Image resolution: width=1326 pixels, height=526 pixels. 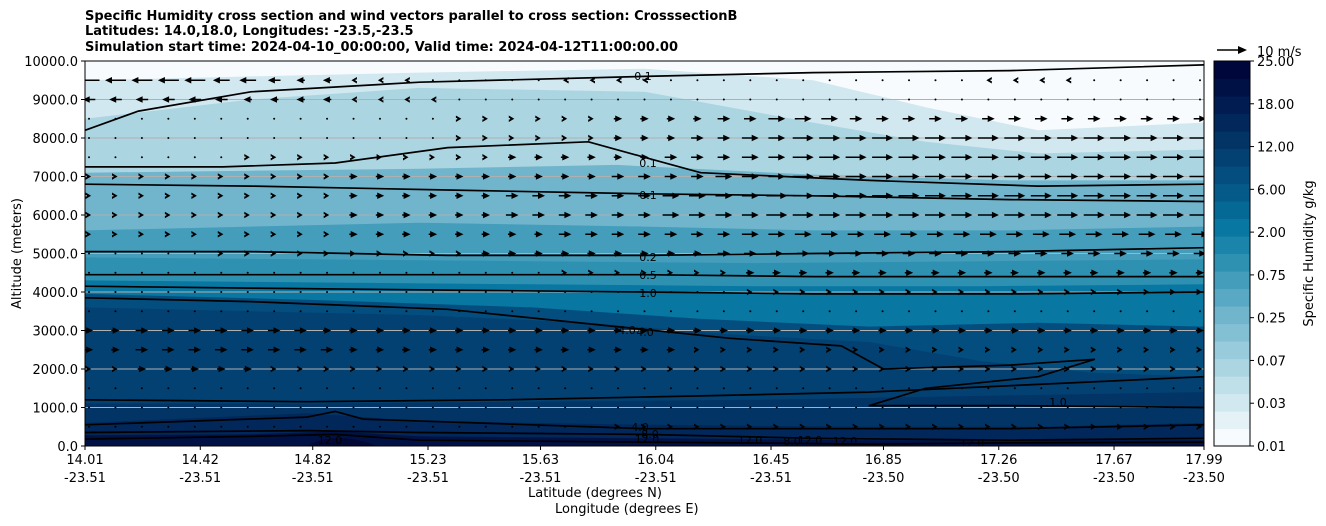 I want to click on y-tick-label-7: 7000.0, so click(x=56, y=178).